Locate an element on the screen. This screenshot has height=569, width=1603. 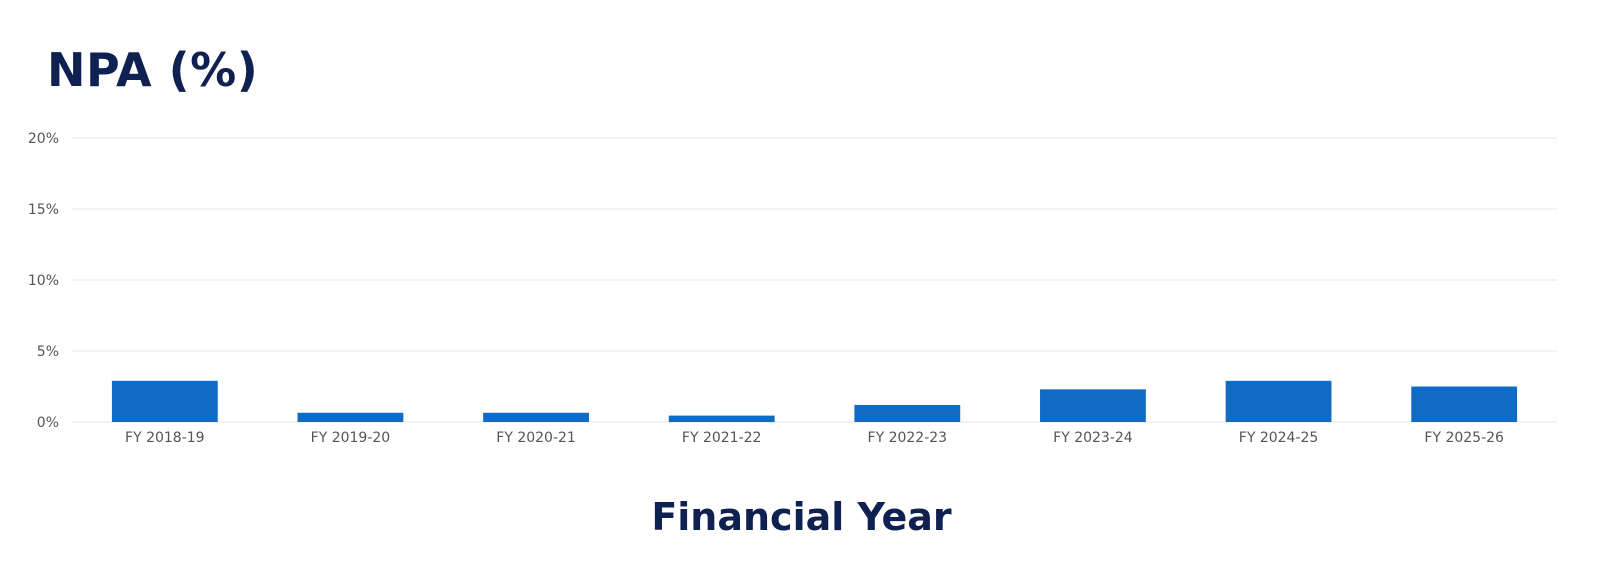
y-axis-ticks: 0% 5% 10% 15% 20% is located at coordinates (43, 281).